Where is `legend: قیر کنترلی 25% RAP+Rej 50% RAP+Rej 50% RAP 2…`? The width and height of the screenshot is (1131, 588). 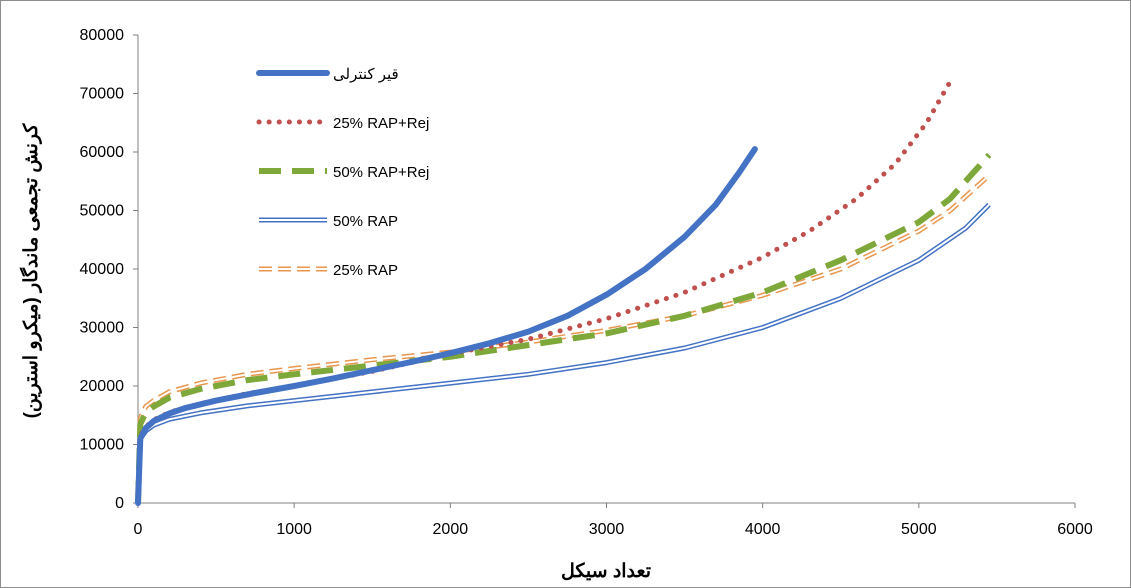
legend: قیر کنترلی 25% RAP+Rej 50% RAP+Rej 50% RAP 2… is located at coordinates (342, 172).